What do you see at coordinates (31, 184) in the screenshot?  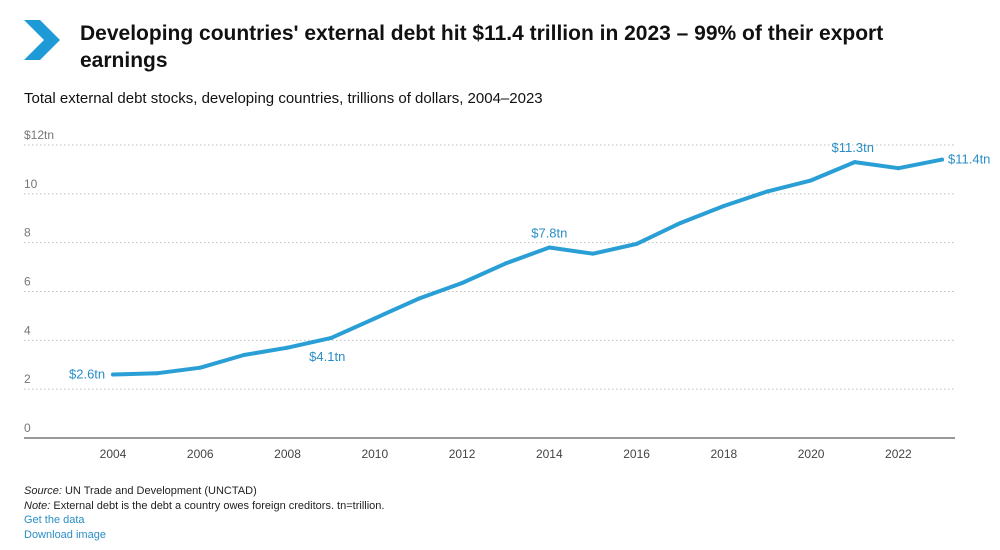 I see `y-tick-label-10: 10` at bounding box center [31, 184].